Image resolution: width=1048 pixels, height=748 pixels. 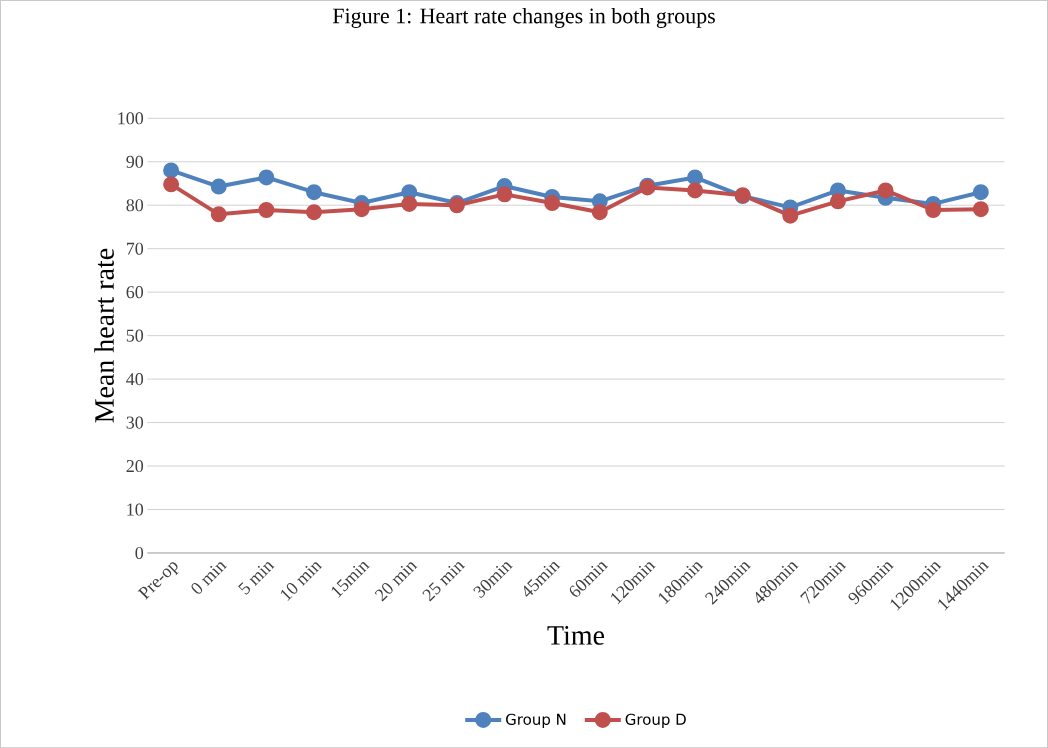 What do you see at coordinates (104, 335) in the screenshot?
I see `y-axis-title: Mean heart rate` at bounding box center [104, 335].